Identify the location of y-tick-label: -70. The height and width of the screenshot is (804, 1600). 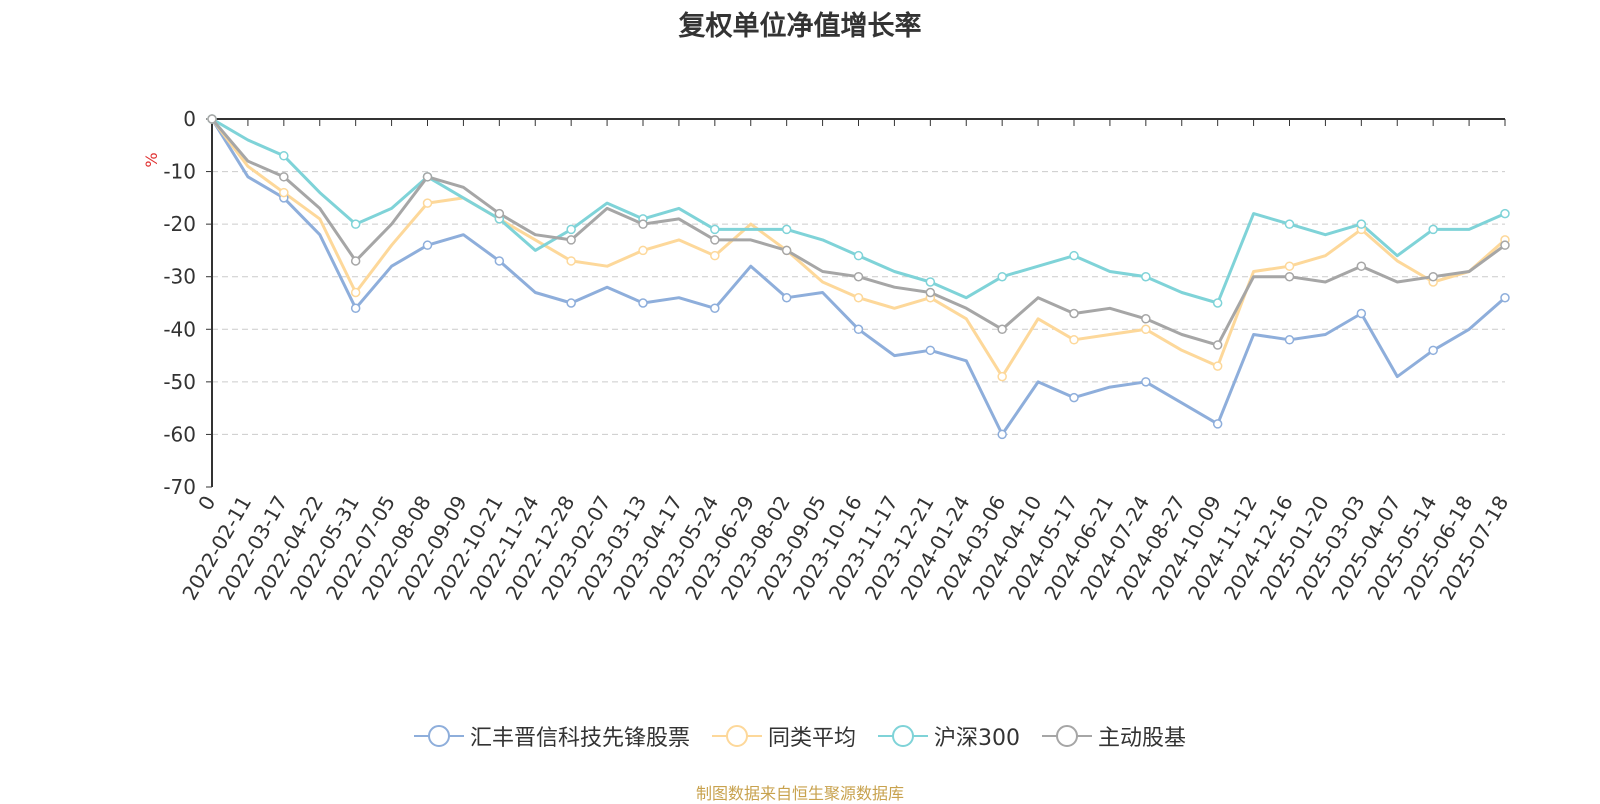
(179, 487).